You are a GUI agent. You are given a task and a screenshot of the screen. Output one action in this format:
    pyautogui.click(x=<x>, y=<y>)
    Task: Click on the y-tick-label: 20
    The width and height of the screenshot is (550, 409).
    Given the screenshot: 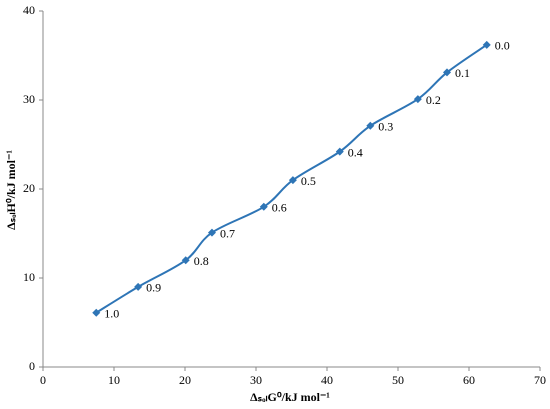 What is the action you would take?
    pyautogui.click(x=29, y=188)
    